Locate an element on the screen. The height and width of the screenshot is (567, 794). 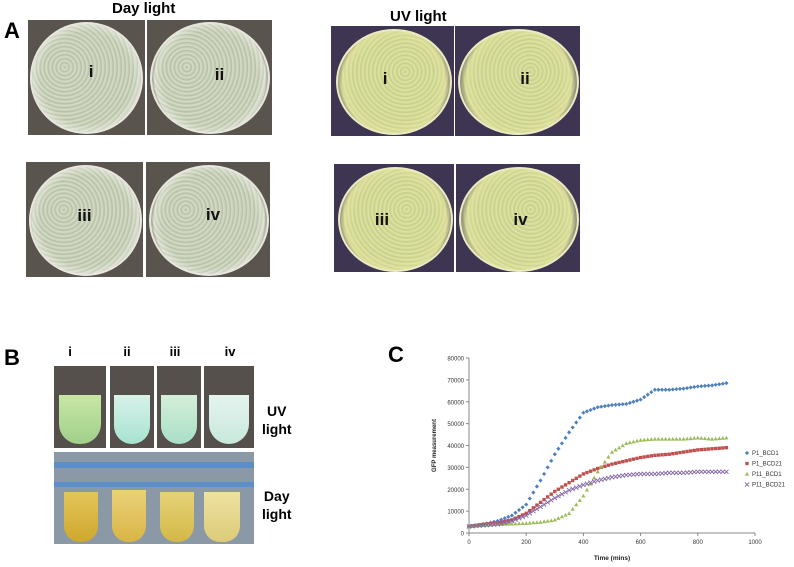
y-axis-label: GFP measurement is located at coordinates (435, 445).